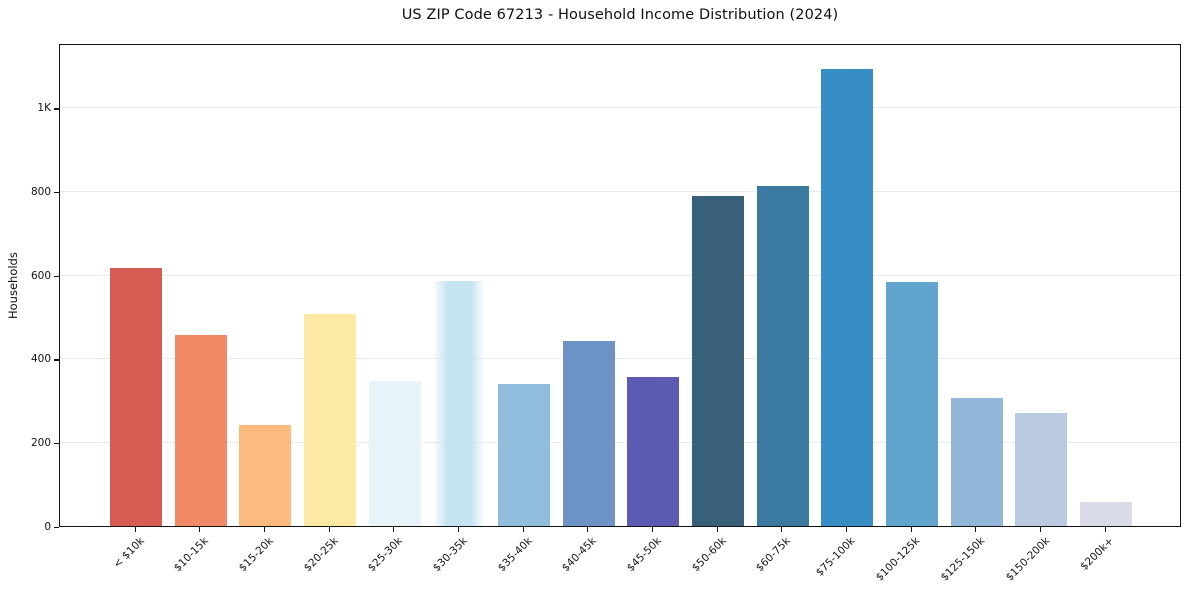 The image size is (1189, 590). What do you see at coordinates (836, 557) in the screenshot?
I see `x-tick-label: $75-100k` at bounding box center [836, 557].